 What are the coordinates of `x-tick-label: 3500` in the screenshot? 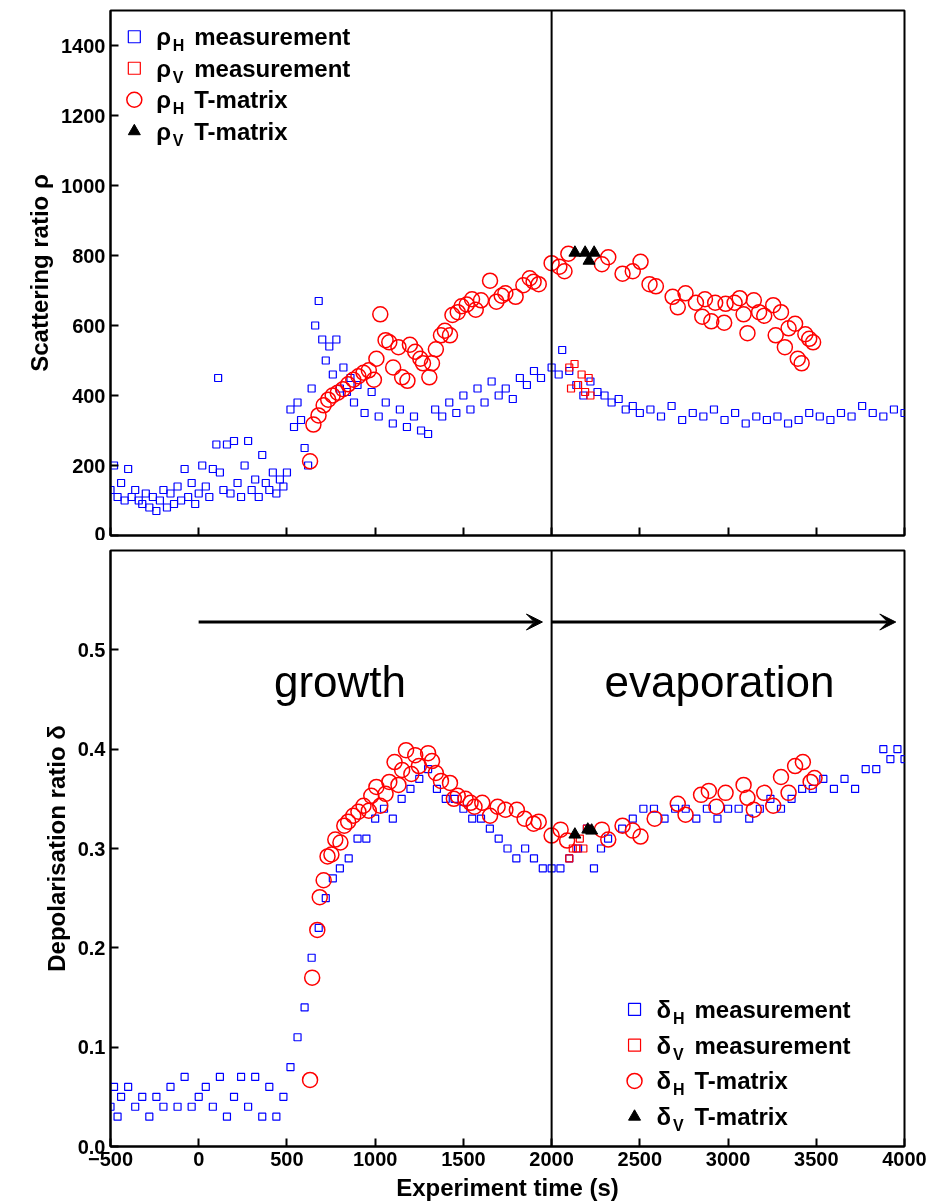 It's located at (816, 1158).